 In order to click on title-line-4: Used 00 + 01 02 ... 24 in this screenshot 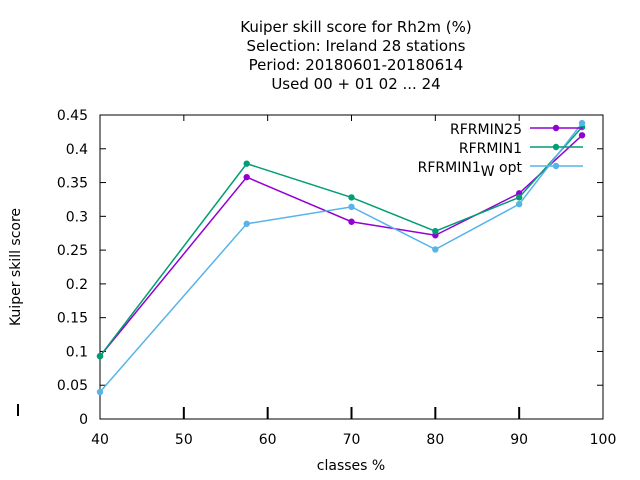, I will do `click(355, 84)`.